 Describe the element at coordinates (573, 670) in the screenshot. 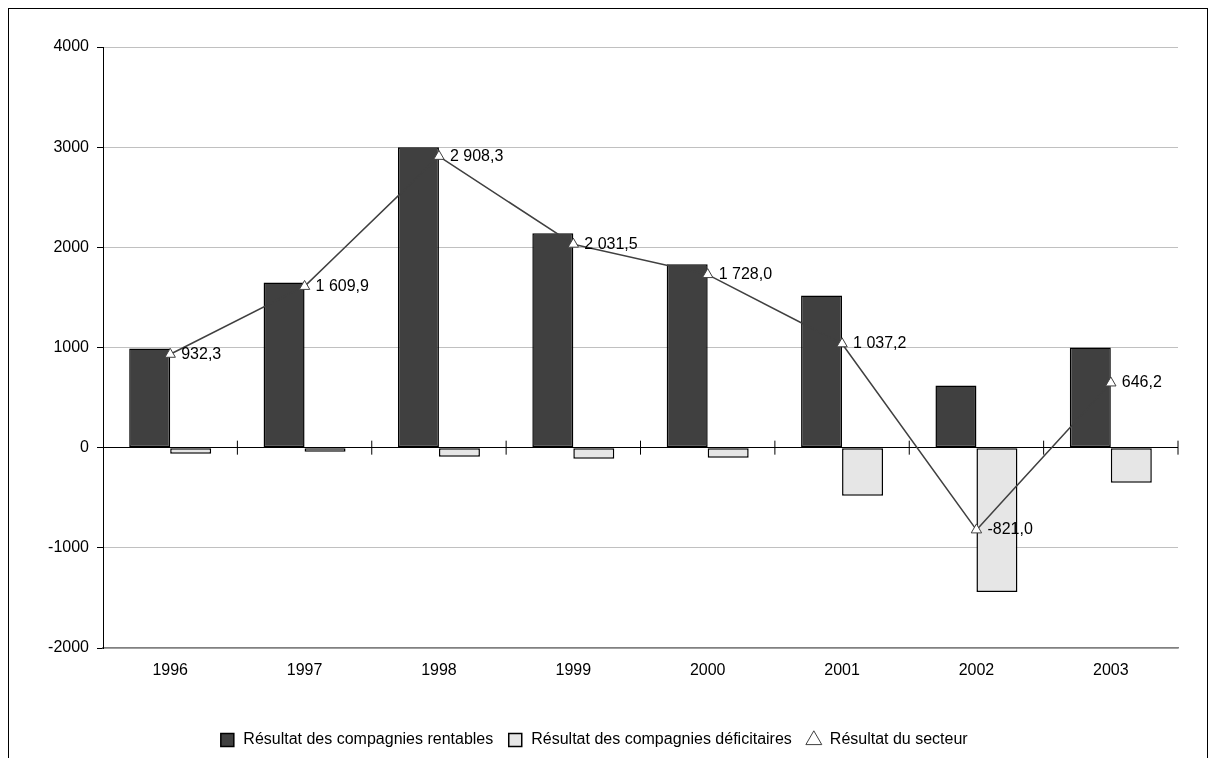

I see `x-tick-label: 1999` at that location.